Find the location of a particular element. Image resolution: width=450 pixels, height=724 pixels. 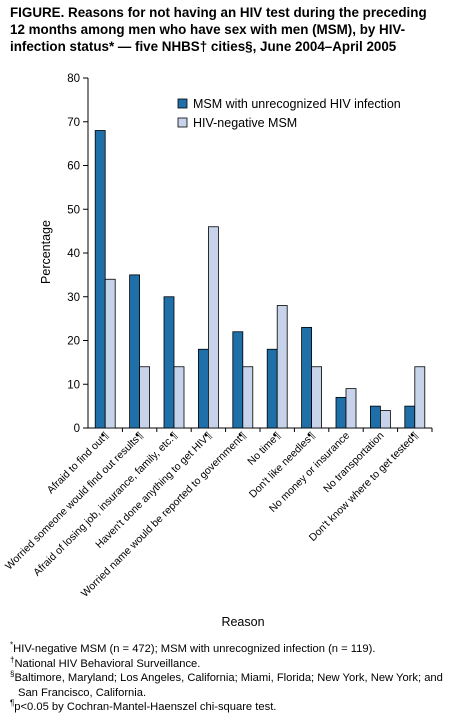

y-tick-label: 0 is located at coordinates (77, 429).